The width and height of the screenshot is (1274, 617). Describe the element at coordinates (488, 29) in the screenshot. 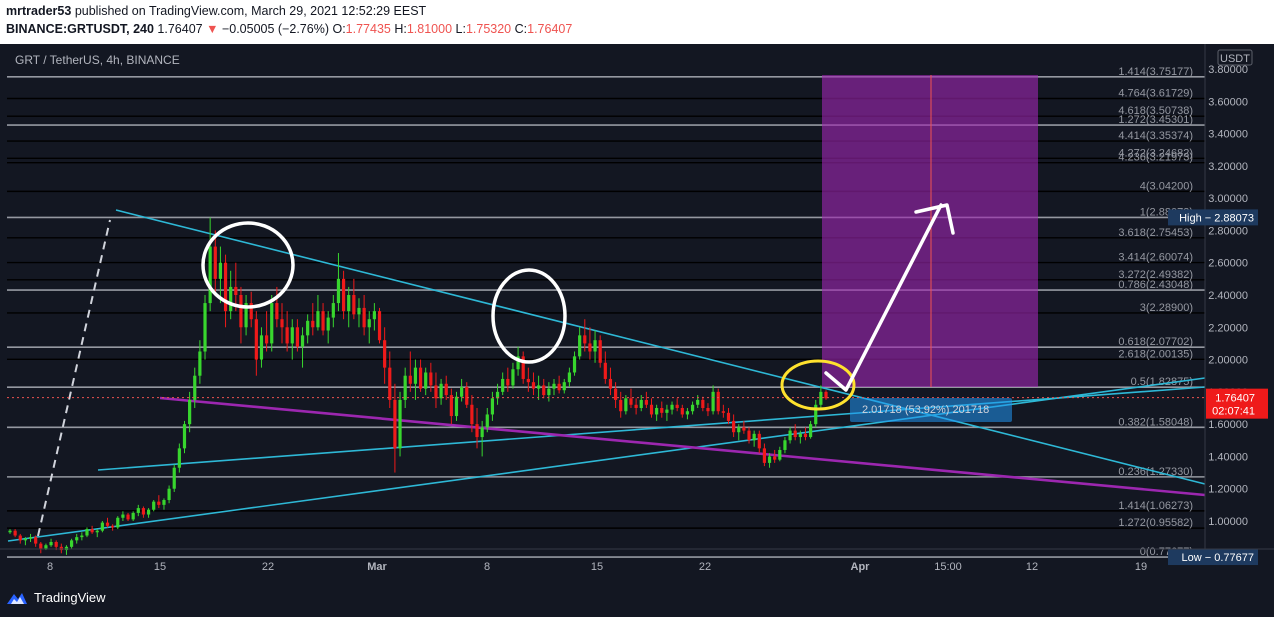

I see `low-value: 1.75320` at that location.